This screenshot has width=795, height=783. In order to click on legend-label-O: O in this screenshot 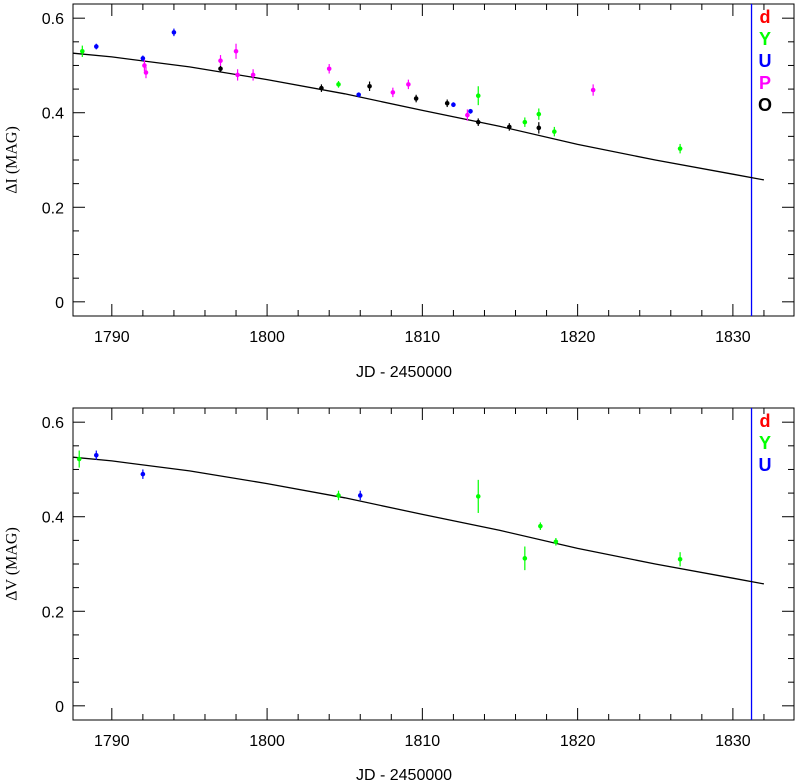, I will do `click(765, 105)`.